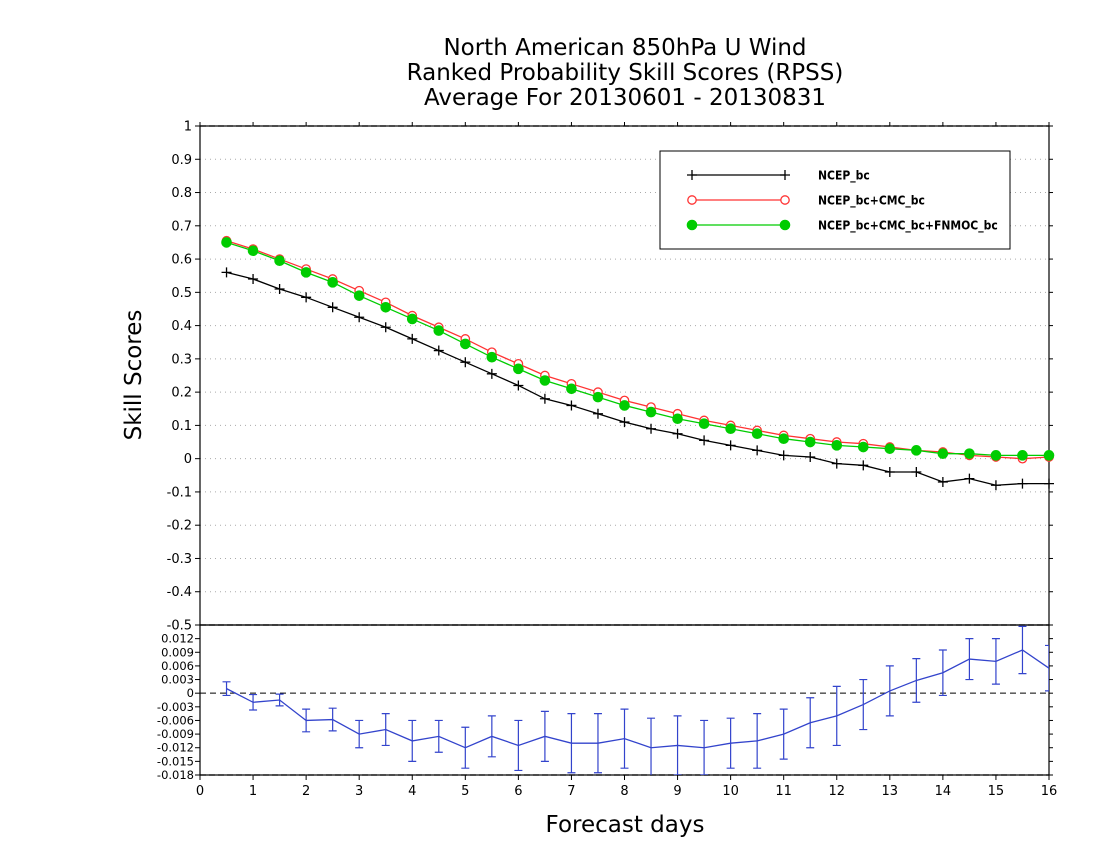 This screenshot has height=850, width=1100. I want to click on y-tick-label: 0.8, so click(181, 193).